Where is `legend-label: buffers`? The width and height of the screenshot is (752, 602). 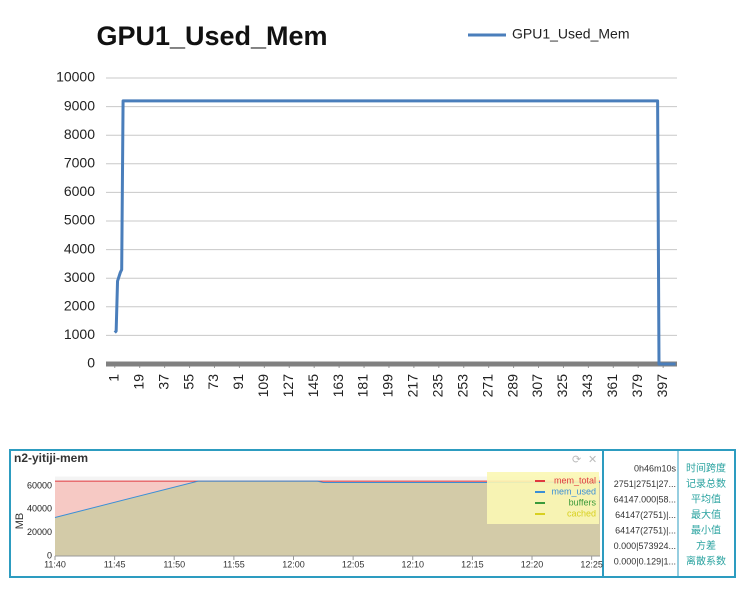 legend-label: buffers is located at coordinates (583, 502).